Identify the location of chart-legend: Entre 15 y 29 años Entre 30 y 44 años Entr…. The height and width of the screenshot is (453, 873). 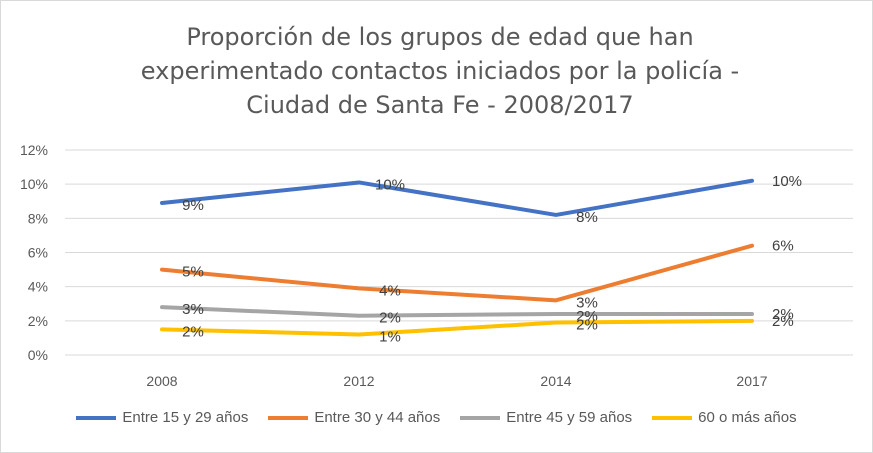
(436, 417).